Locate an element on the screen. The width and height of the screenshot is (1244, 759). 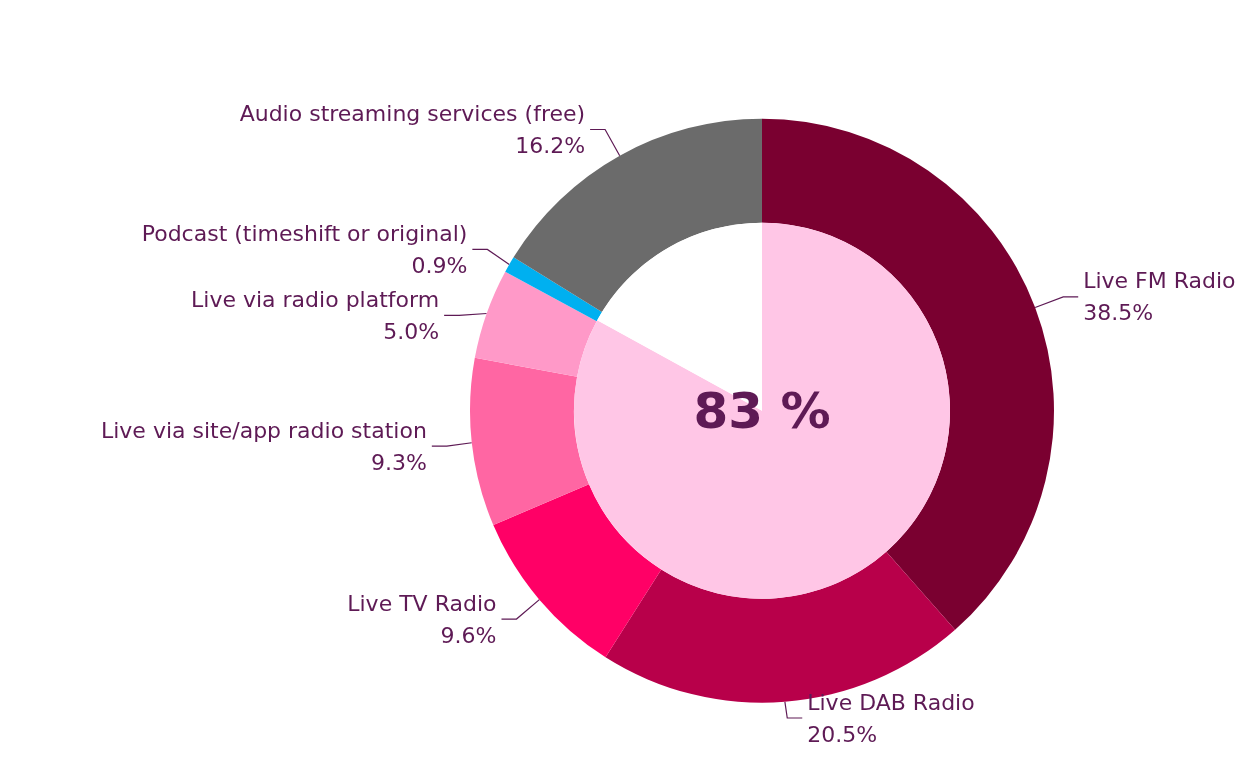
data-label: 5.0% is located at coordinates (411, 331).